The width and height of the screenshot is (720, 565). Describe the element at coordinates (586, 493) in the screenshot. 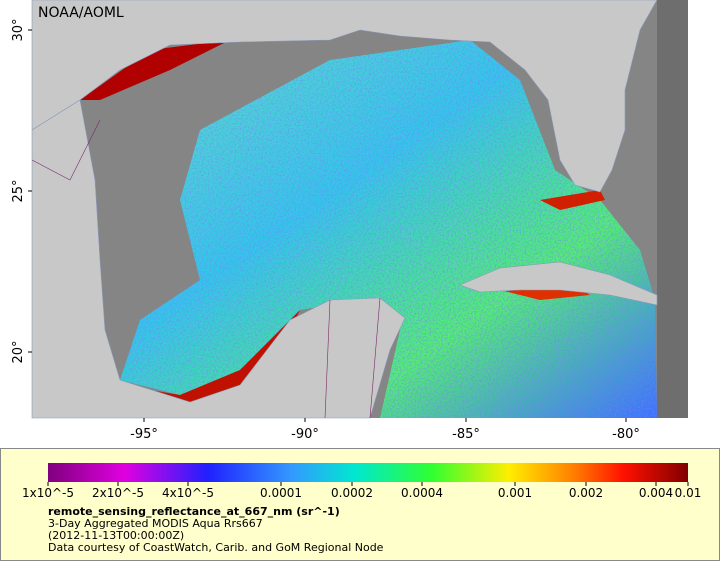

I see `colorbar-tick-label: 0.002` at that location.